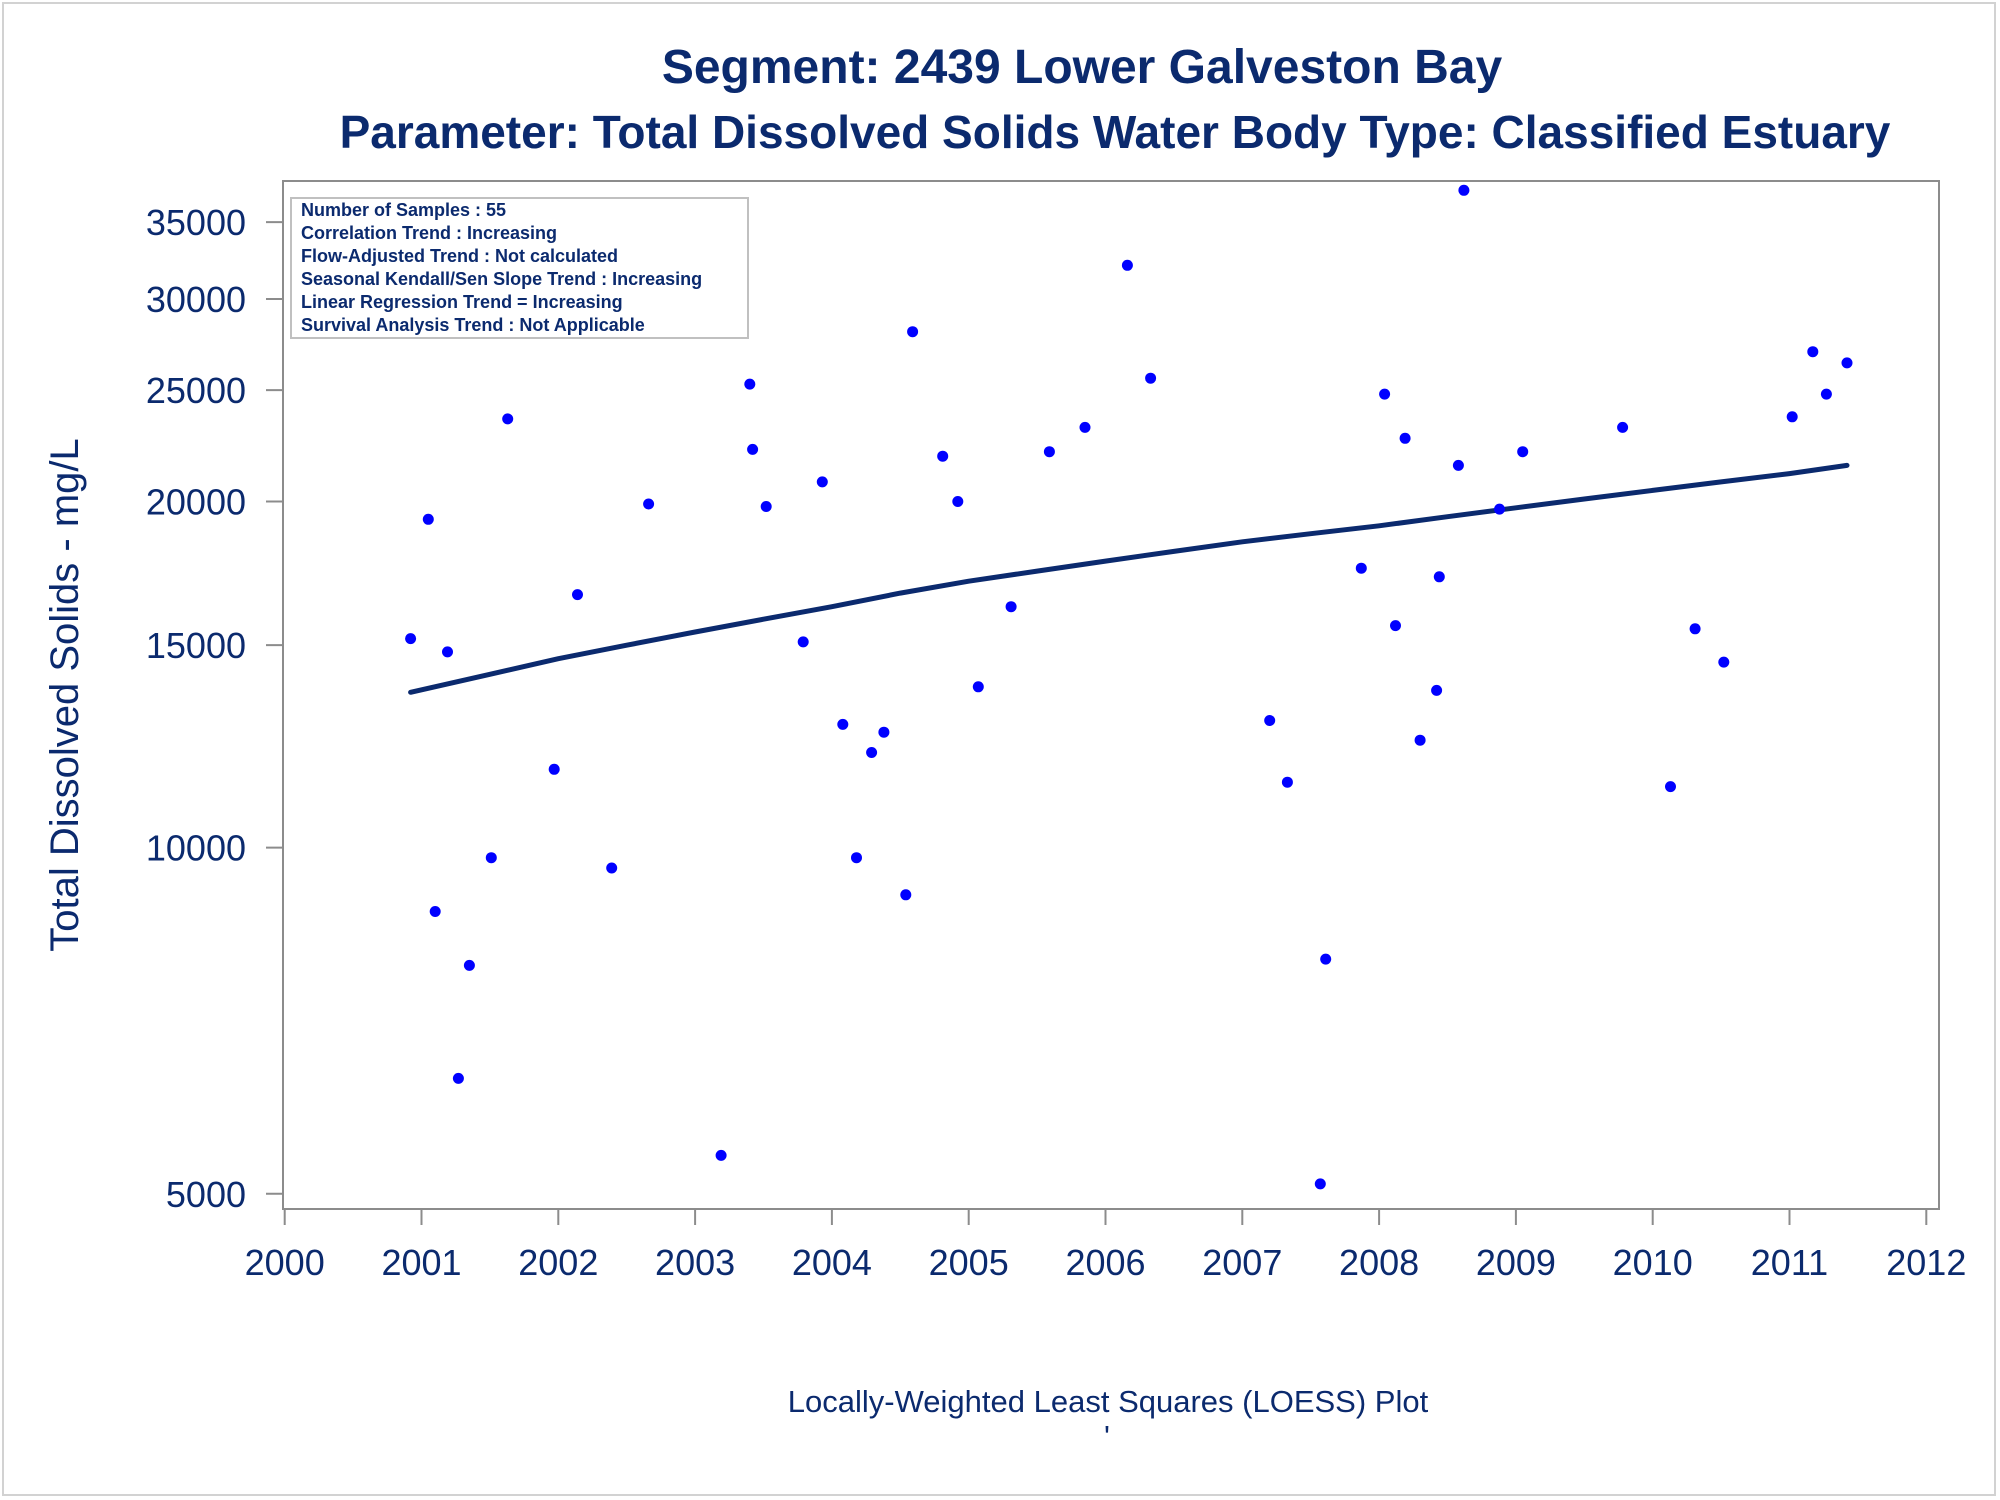 The height and width of the screenshot is (1500, 2000). I want to click on x-tick-label: 2001, so click(421, 1262).